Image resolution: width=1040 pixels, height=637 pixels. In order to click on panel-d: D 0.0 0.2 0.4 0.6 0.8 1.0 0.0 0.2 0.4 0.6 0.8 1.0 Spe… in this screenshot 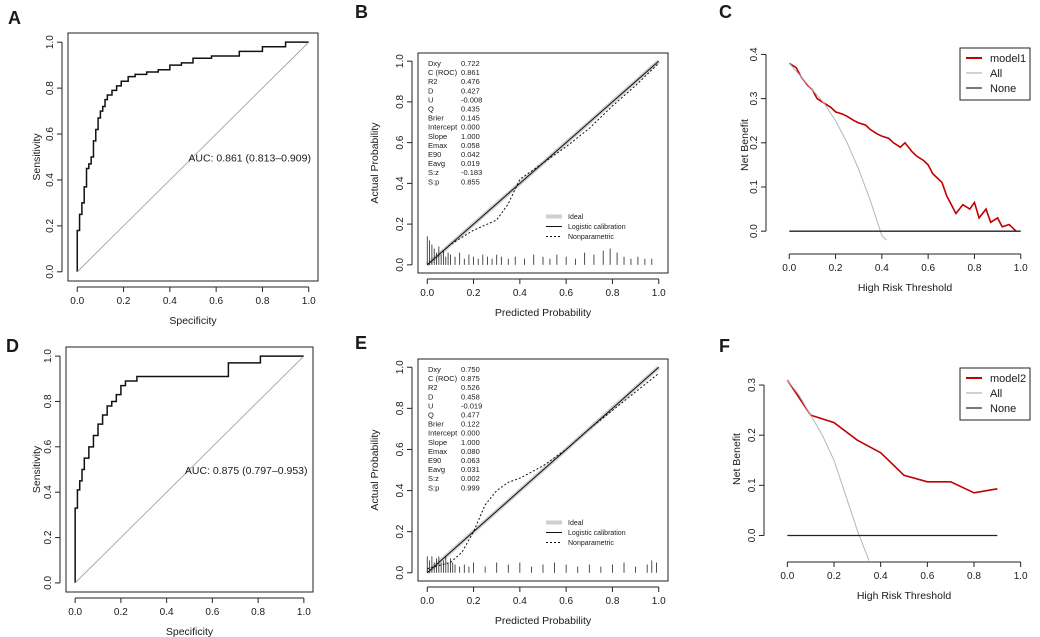, I will do `click(160, 486)`.